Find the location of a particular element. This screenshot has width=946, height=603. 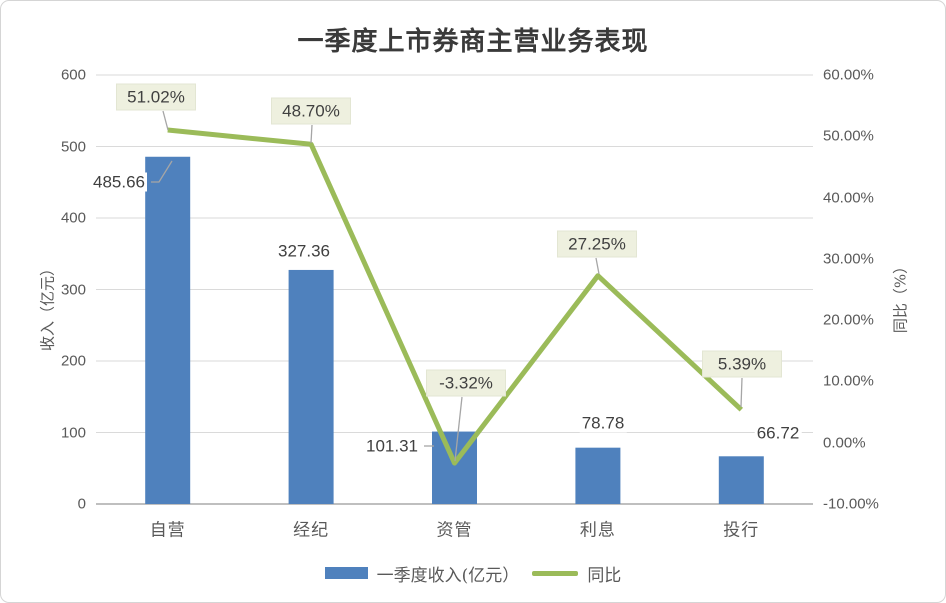

bar-value-label: 78.78 is located at coordinates (603, 423).